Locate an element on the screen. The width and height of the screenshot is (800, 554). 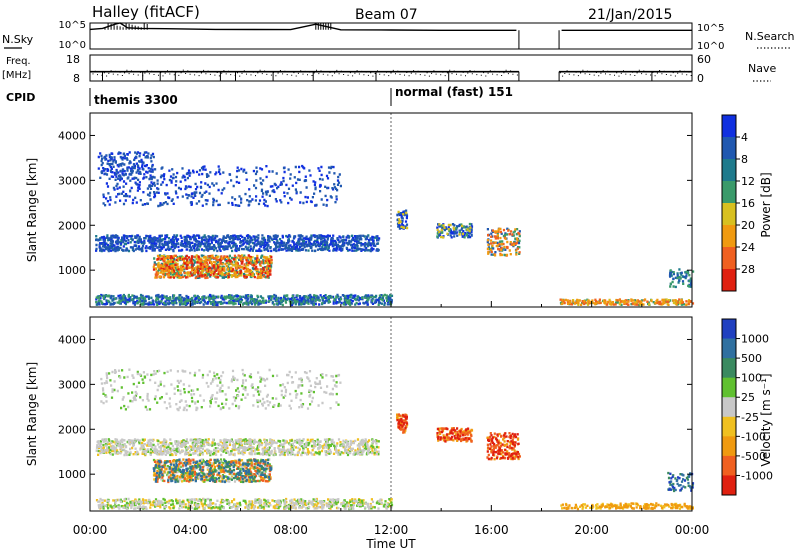
velocity-cbar-tick-1: 500 is located at coordinates (751, 358).